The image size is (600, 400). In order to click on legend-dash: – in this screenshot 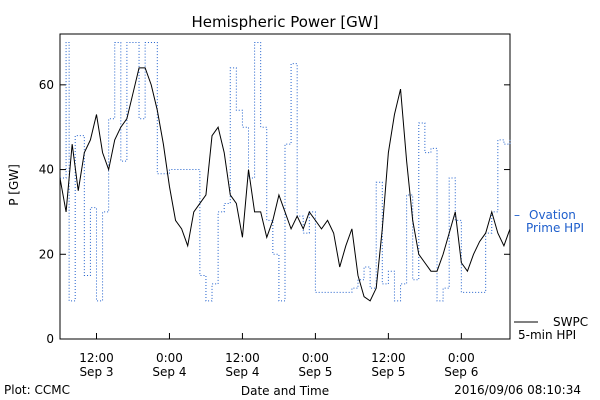, I will do `click(517, 215)`.